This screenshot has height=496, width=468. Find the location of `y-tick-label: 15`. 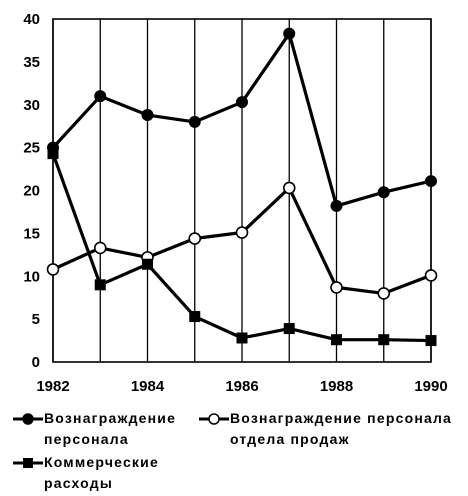

y-tick-label: 15 is located at coordinates (31, 233).